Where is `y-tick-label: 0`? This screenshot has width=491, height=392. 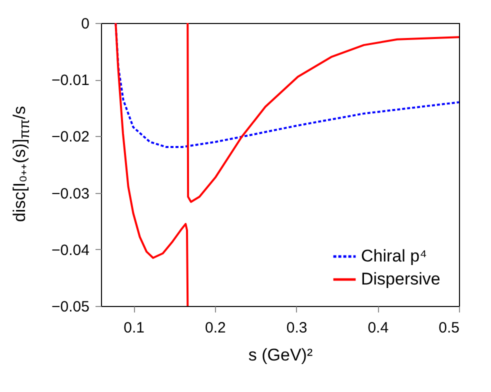
y-tick-label: 0 is located at coordinates (85, 24).